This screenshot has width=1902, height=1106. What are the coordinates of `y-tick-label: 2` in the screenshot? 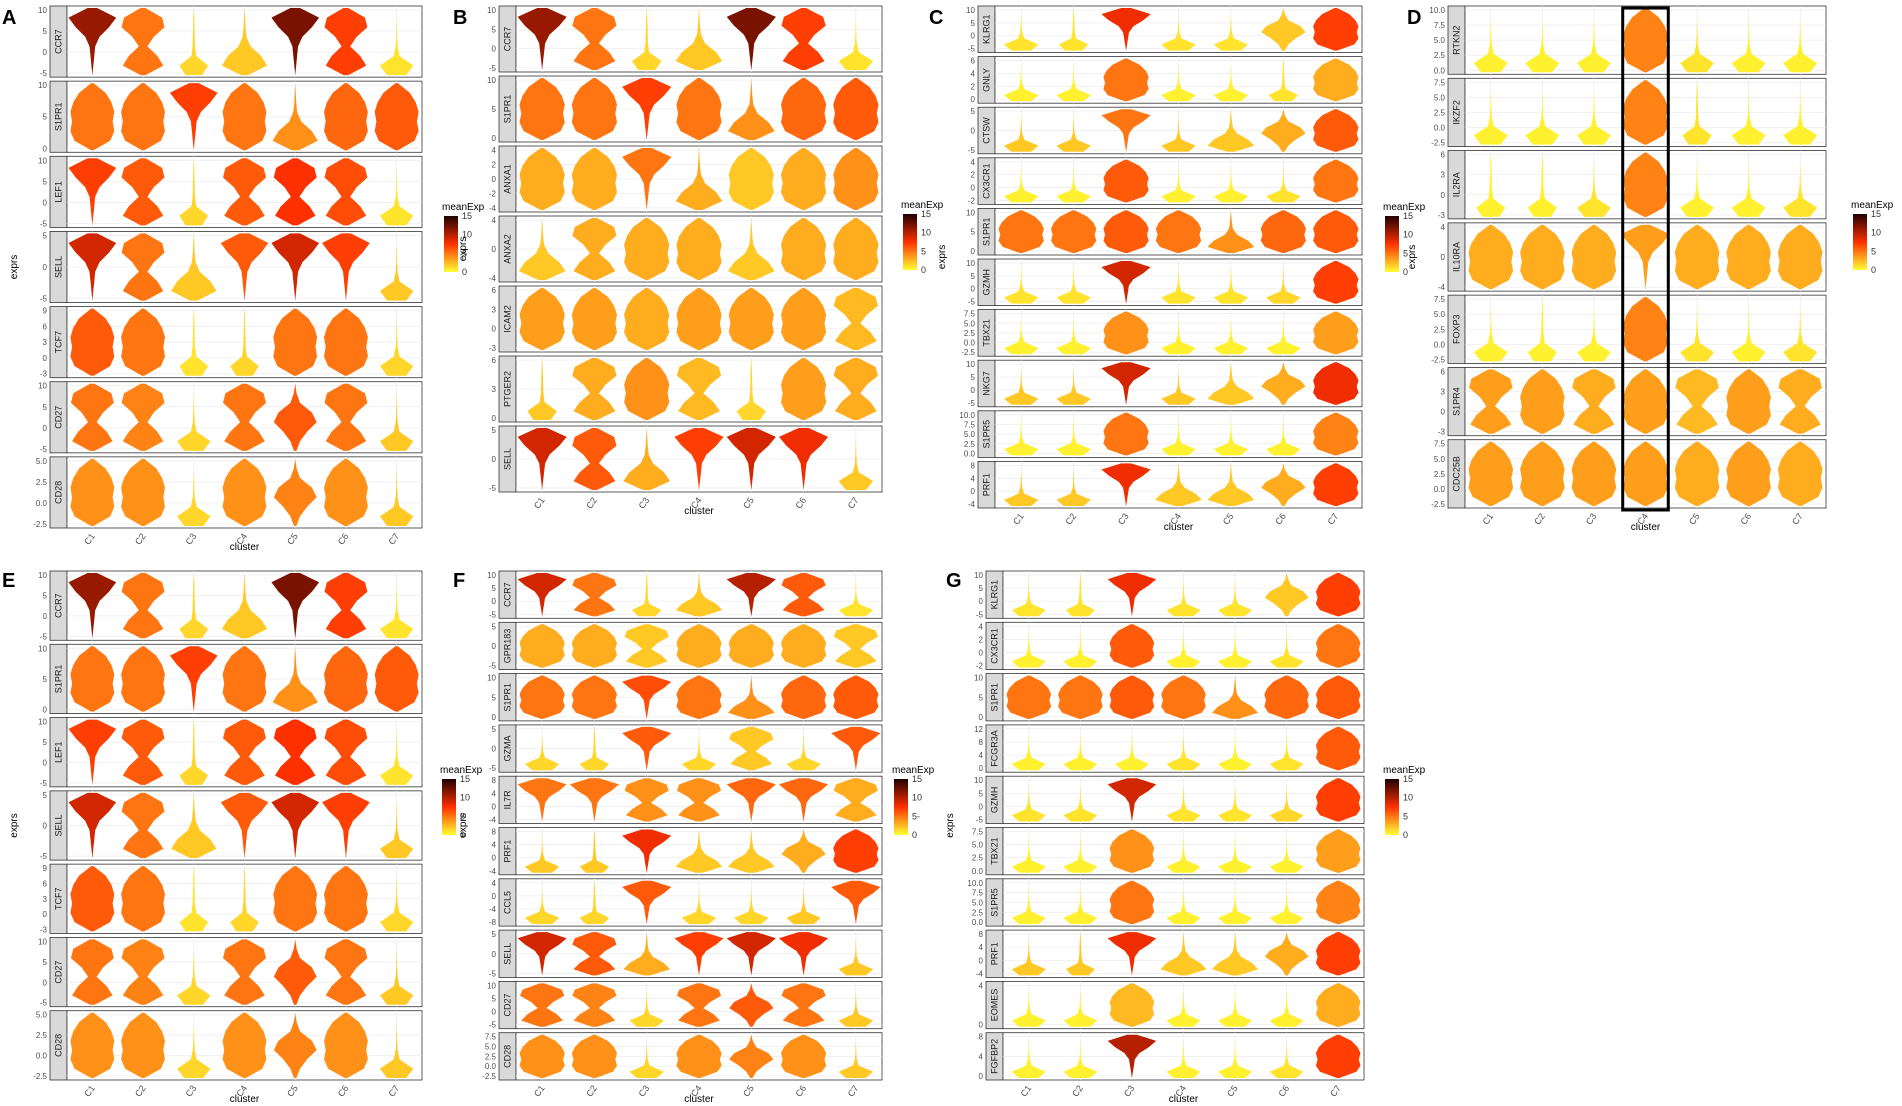 It's located at (494, 165).